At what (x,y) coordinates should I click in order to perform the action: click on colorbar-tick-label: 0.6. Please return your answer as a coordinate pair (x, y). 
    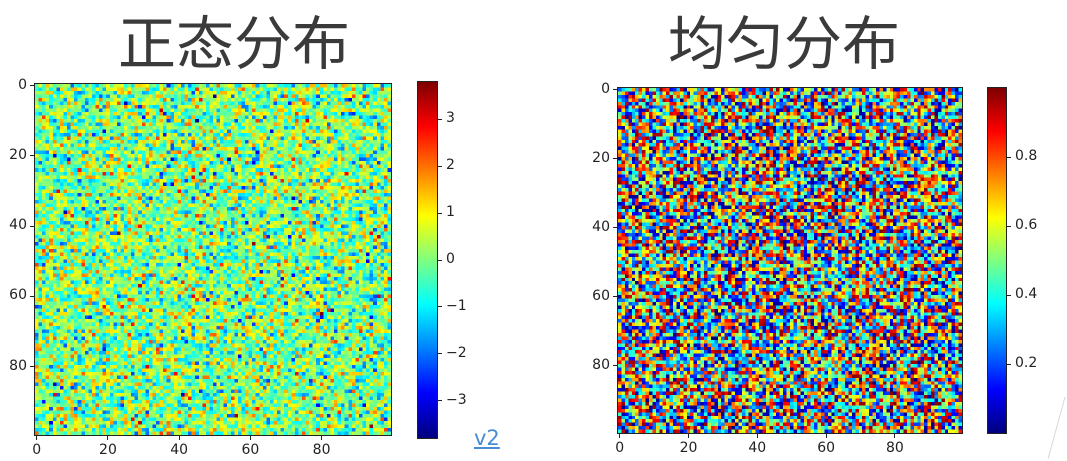
    Looking at the image, I should click on (1026, 225).